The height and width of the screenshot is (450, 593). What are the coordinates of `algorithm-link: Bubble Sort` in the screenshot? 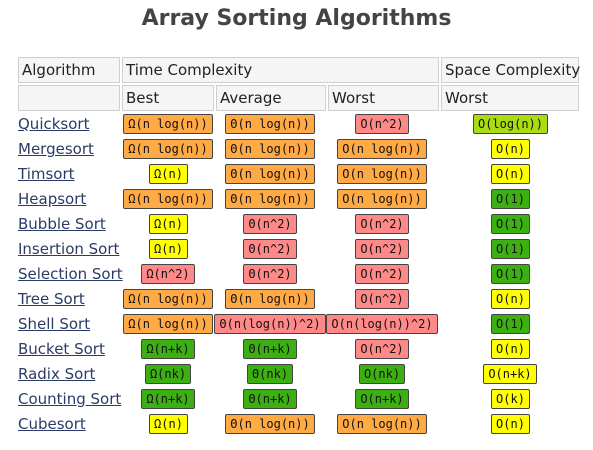 It's located at (62, 224).